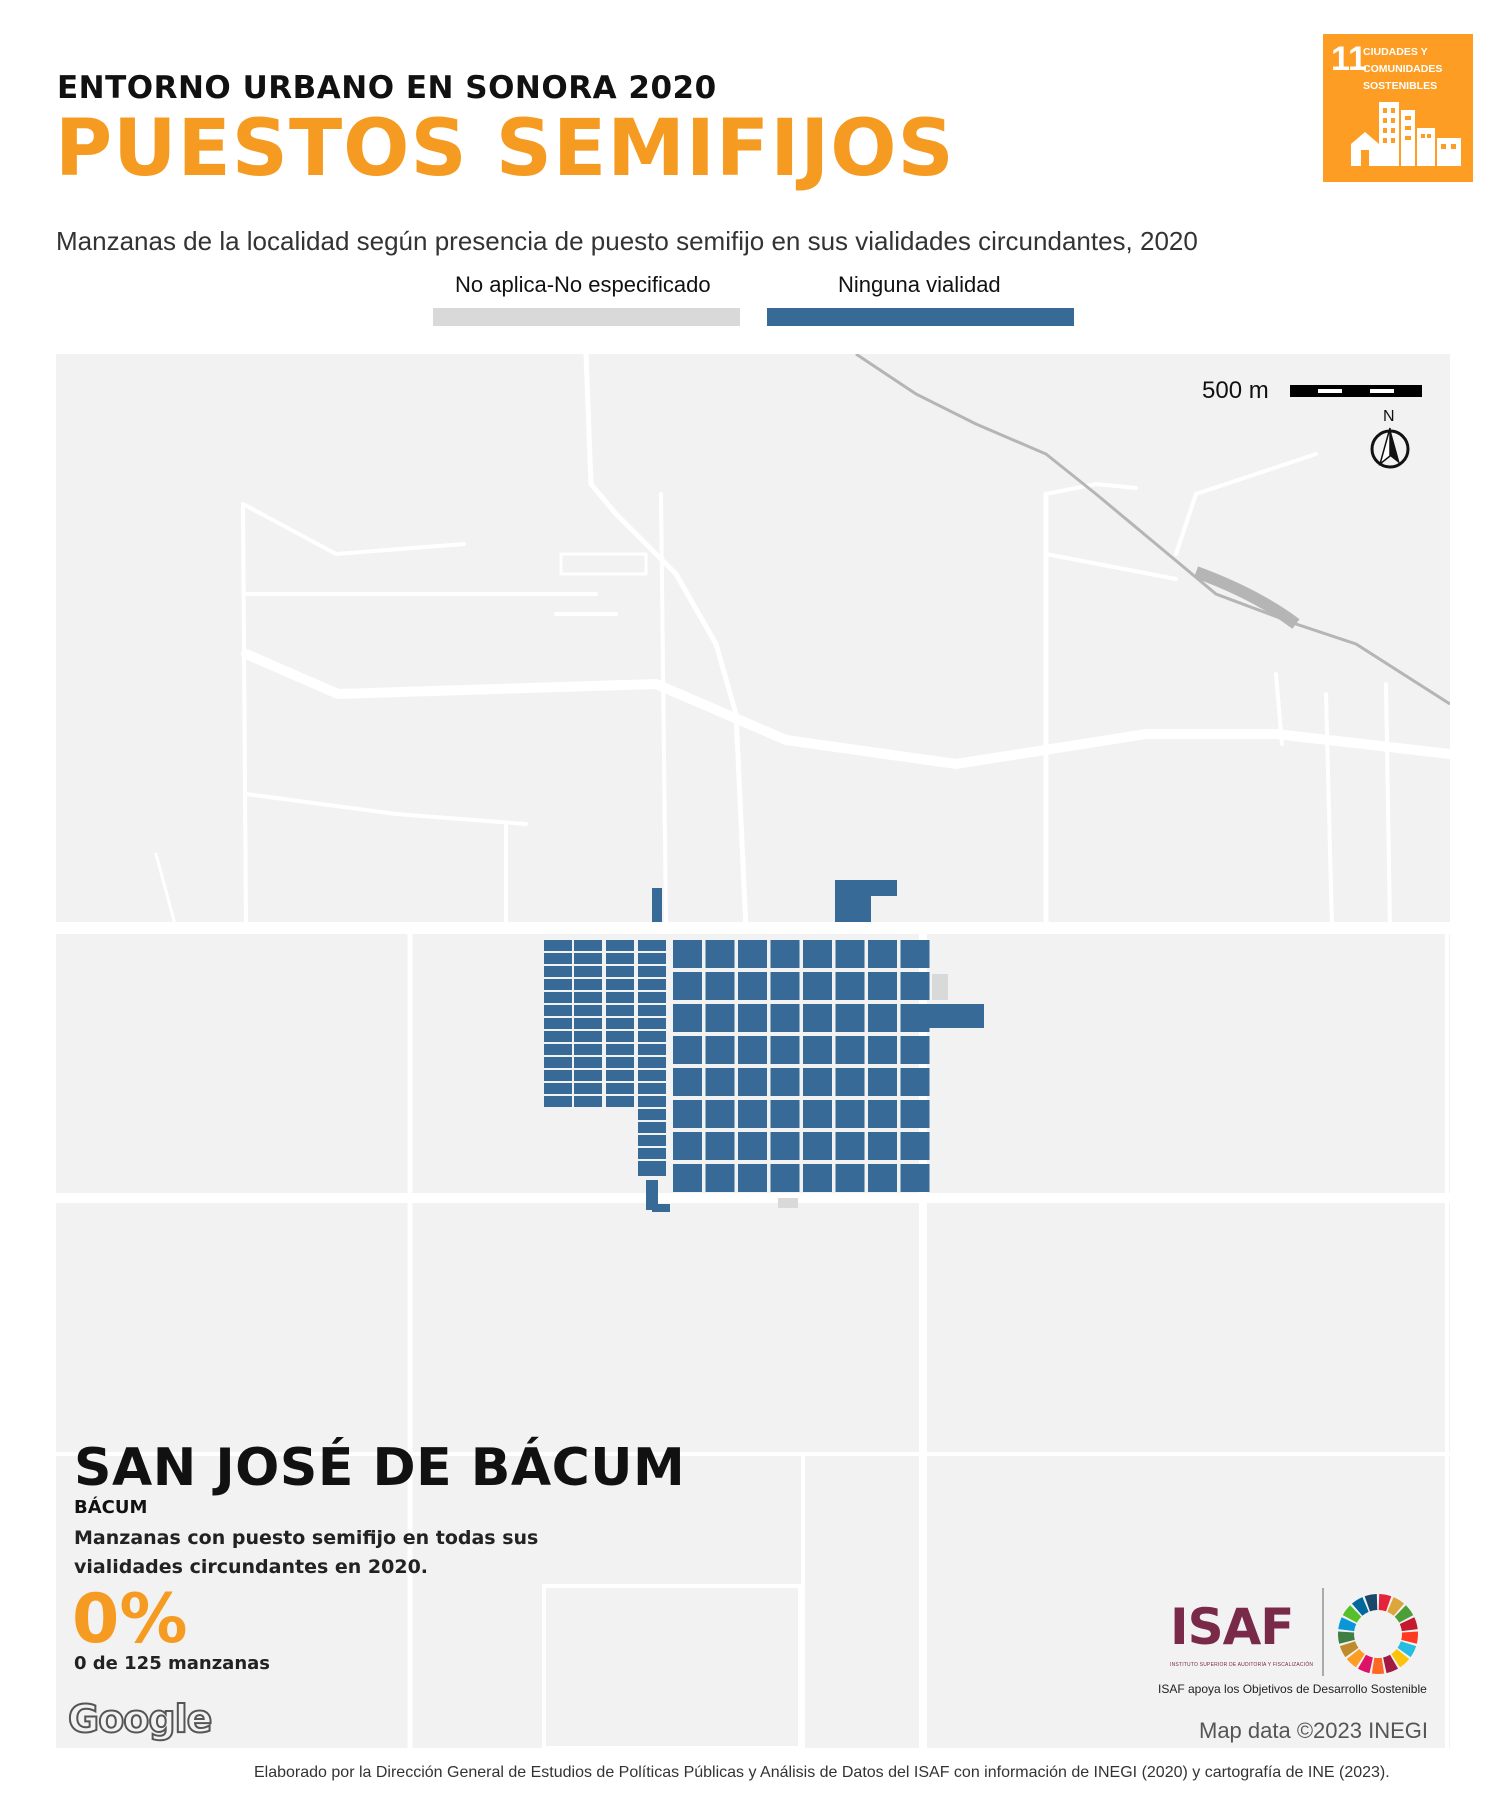 The height and width of the screenshot is (1800, 1500). Describe the element at coordinates (130, 1619) in the screenshot. I see `stat-percent: 0%` at that location.